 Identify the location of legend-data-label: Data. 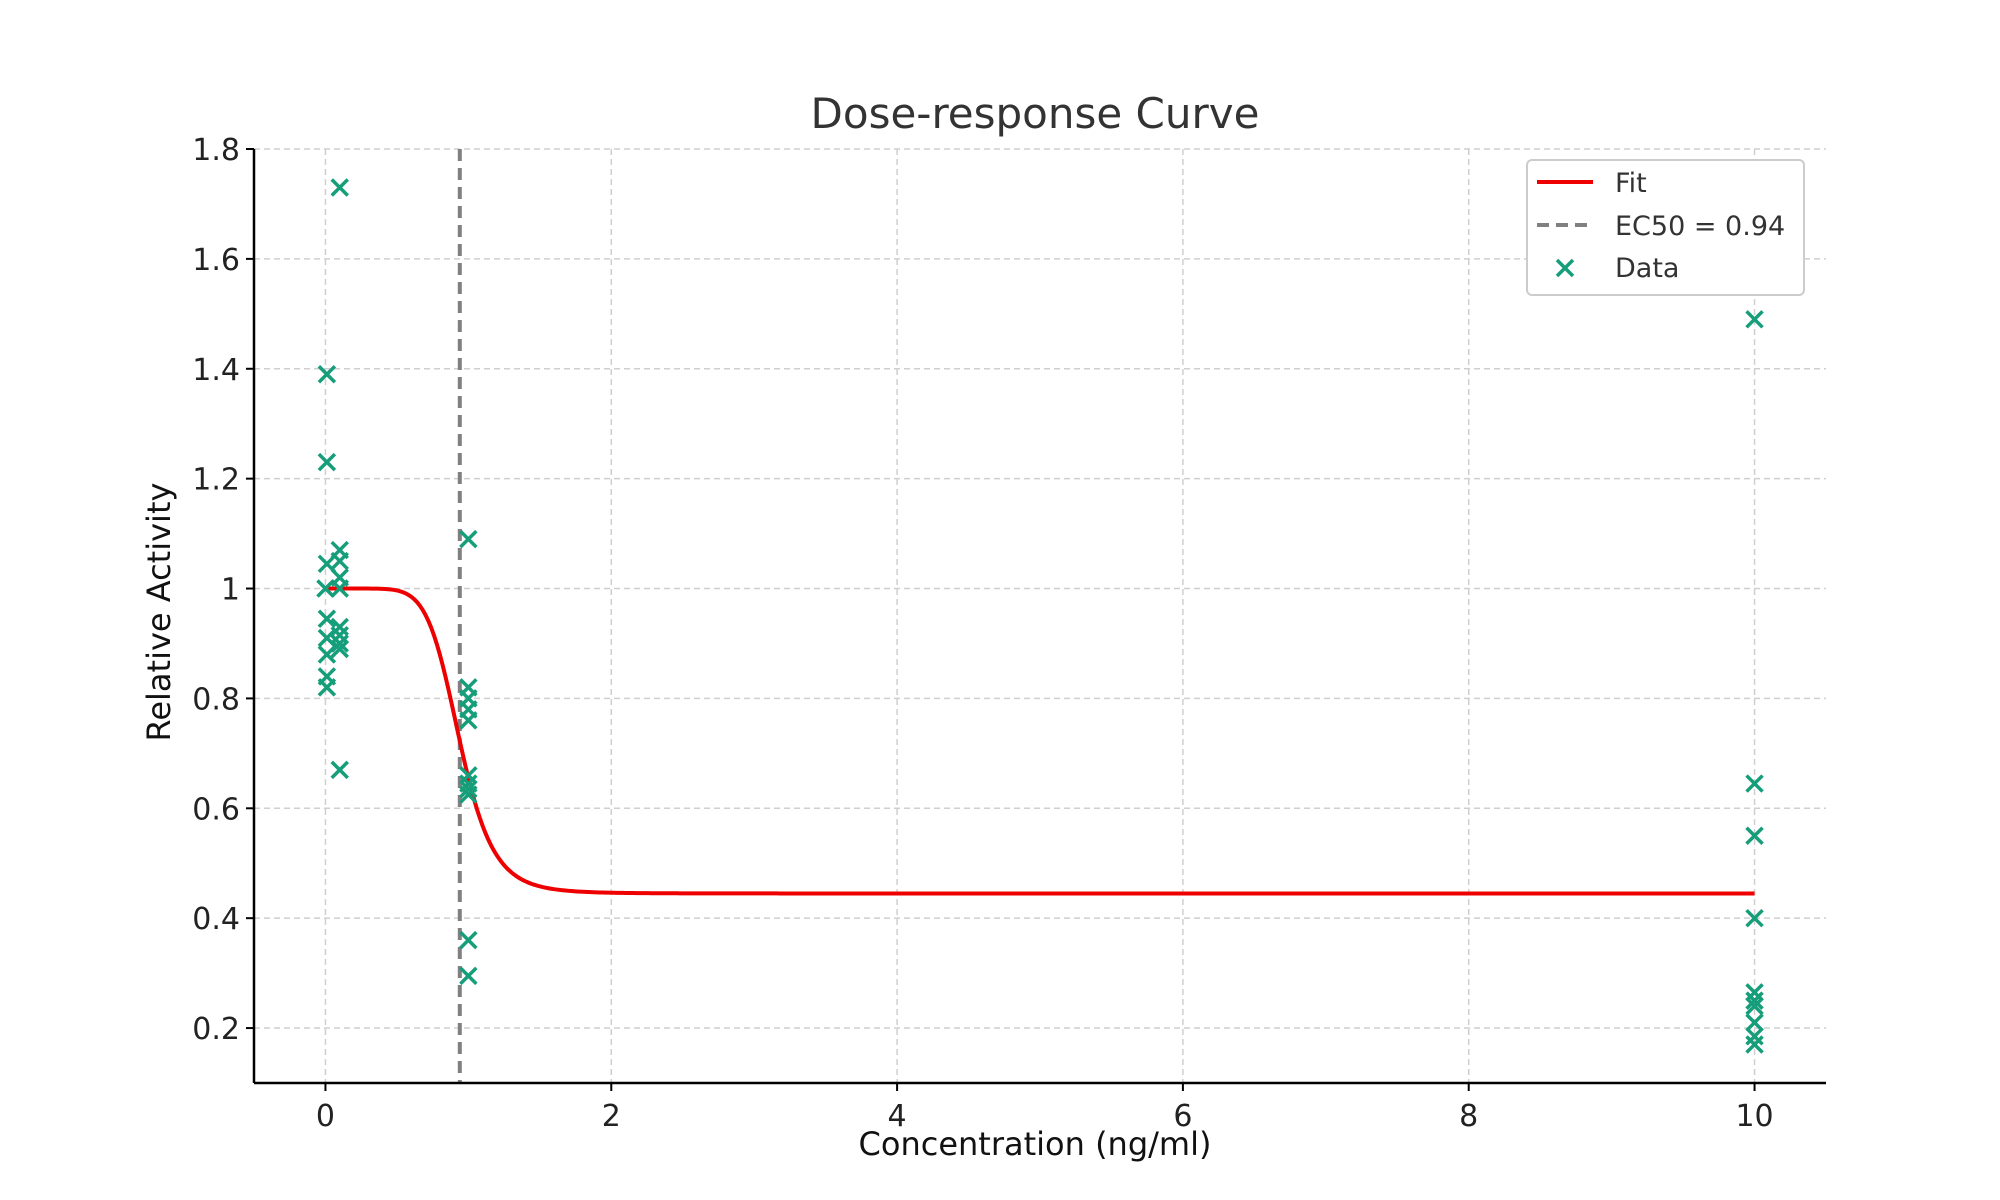
(1647, 268).